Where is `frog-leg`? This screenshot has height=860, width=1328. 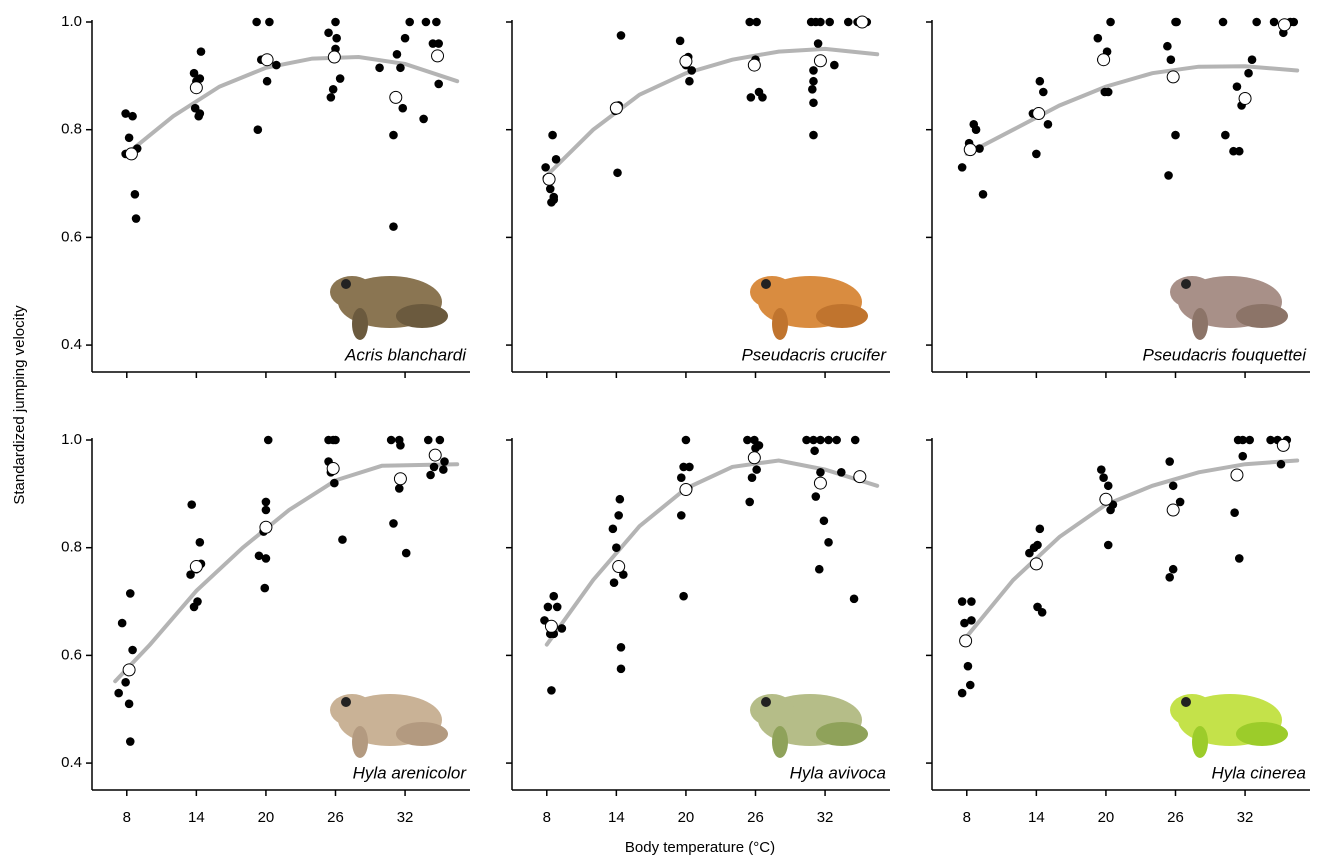
frog-leg is located at coordinates (422, 316).